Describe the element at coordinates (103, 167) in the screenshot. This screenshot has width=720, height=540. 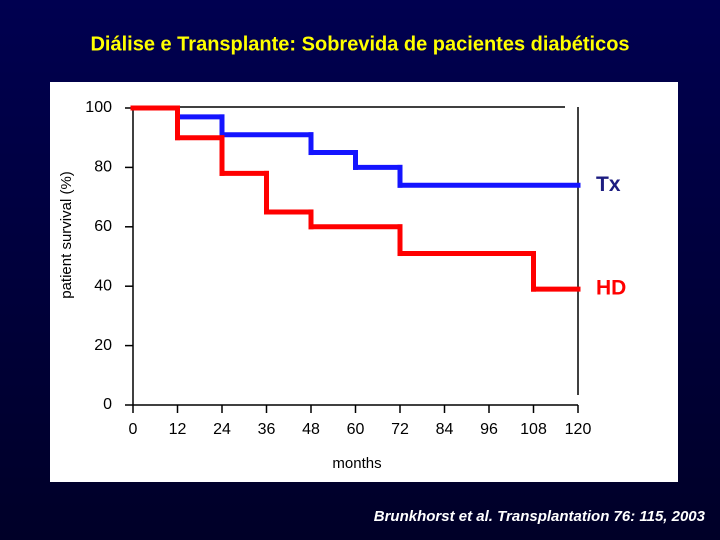
I see `y-tick-label: 80` at that location.